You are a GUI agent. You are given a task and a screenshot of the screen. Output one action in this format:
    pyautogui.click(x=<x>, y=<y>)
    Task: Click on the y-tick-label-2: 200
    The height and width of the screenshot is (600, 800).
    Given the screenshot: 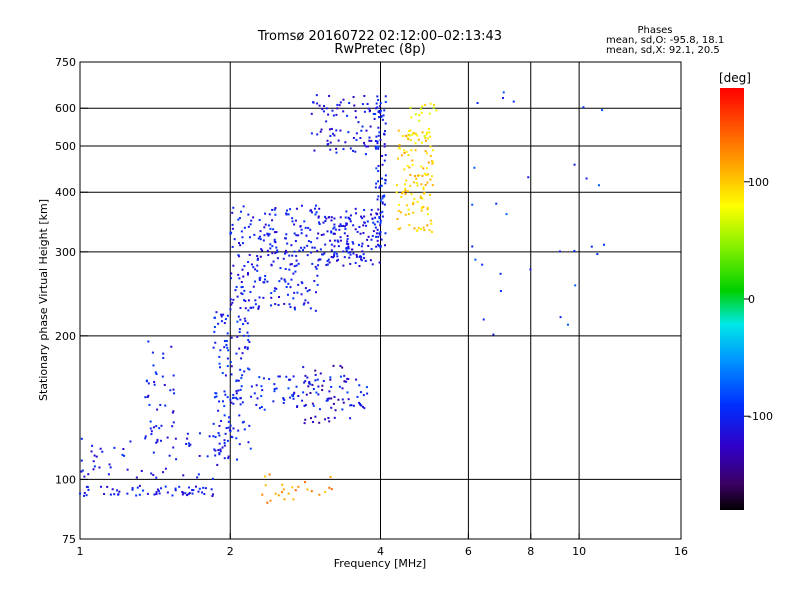 What is the action you would take?
    pyautogui.click(x=65, y=336)
    